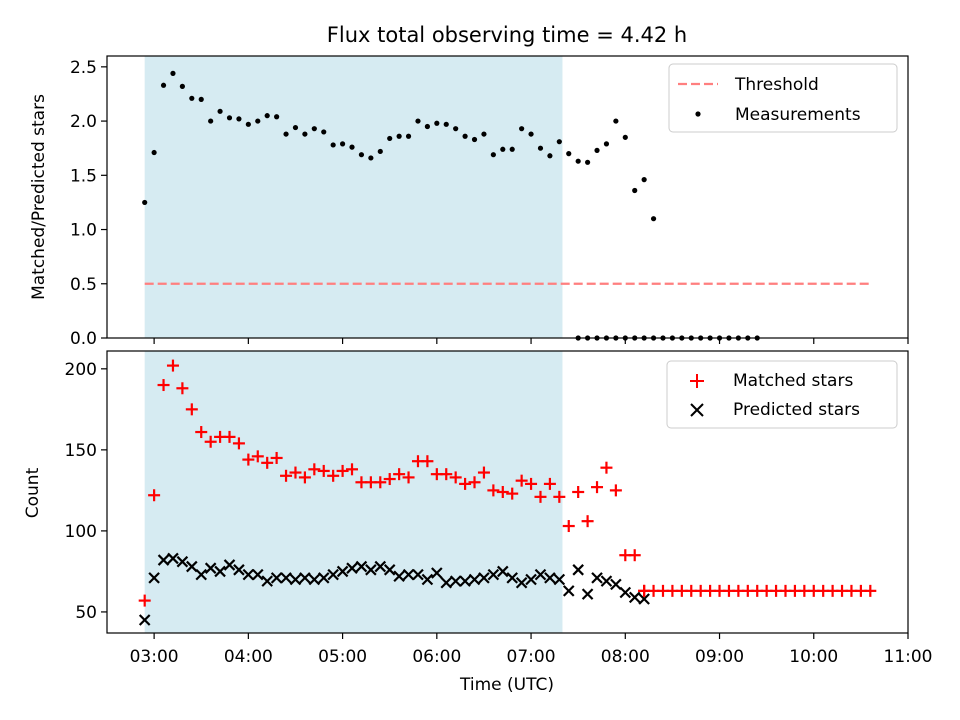  What do you see at coordinates (507, 35) in the screenshot?
I see `chart-title: Flux total observing time = 4.42 h` at bounding box center [507, 35].